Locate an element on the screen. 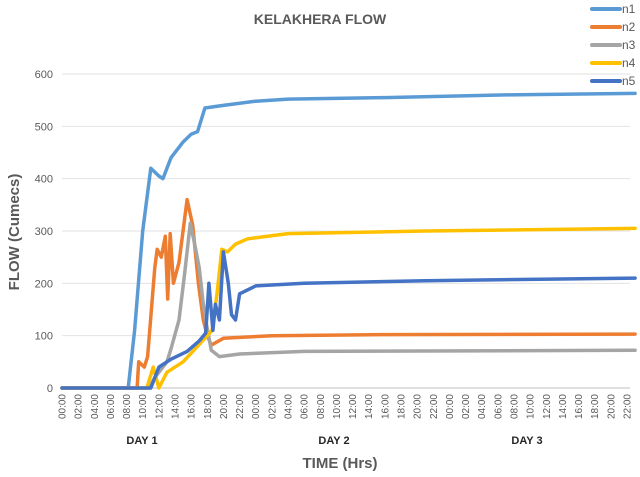 This screenshot has height=477, width=640. day-labels: DAY 1 DAY 2 DAY 3 is located at coordinates (334, 441).